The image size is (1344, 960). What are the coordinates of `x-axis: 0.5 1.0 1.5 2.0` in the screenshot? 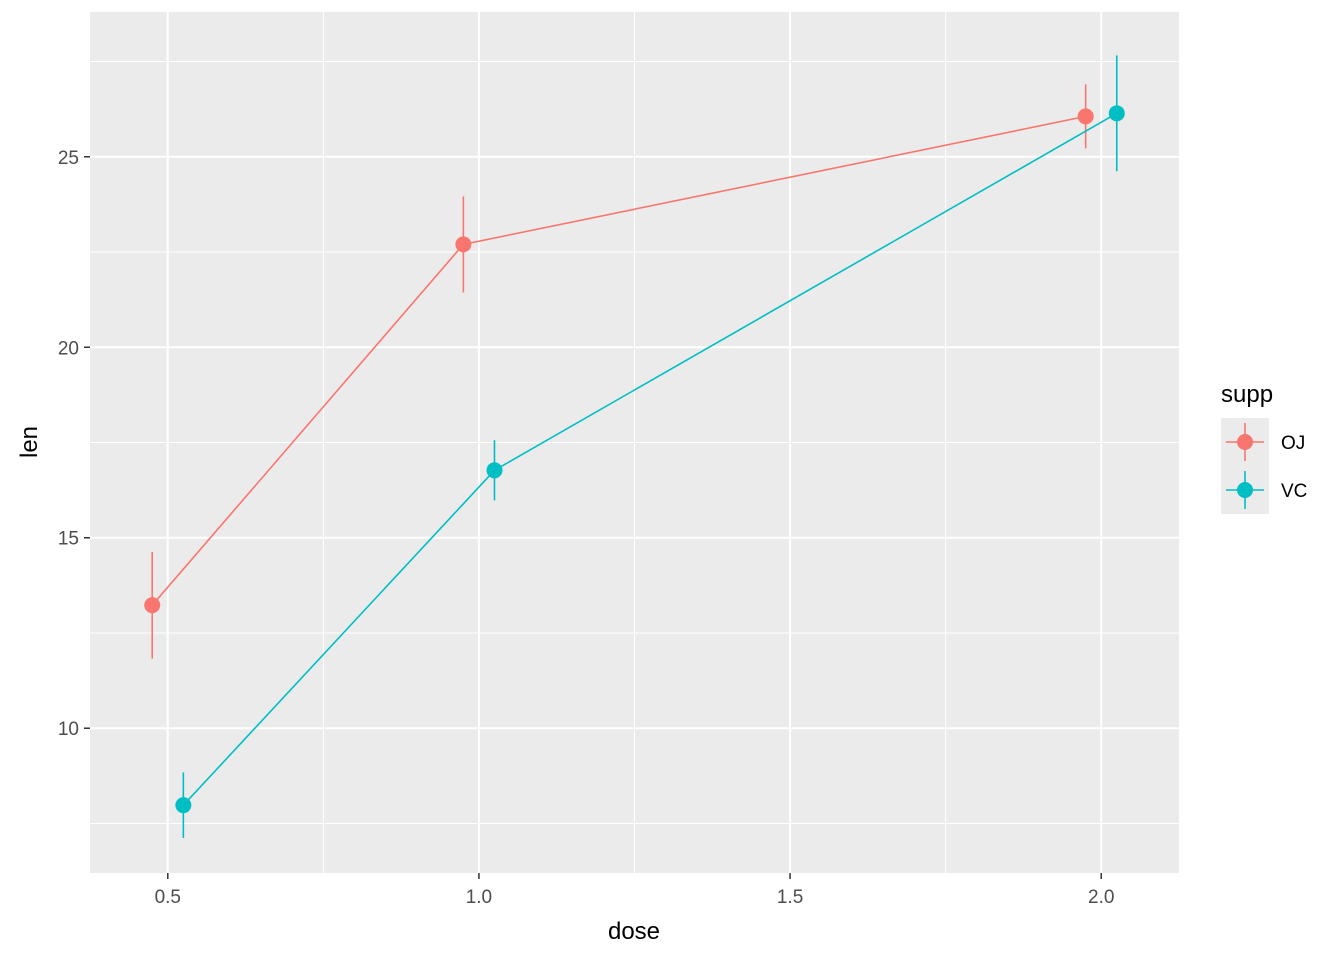 It's located at (634, 890).